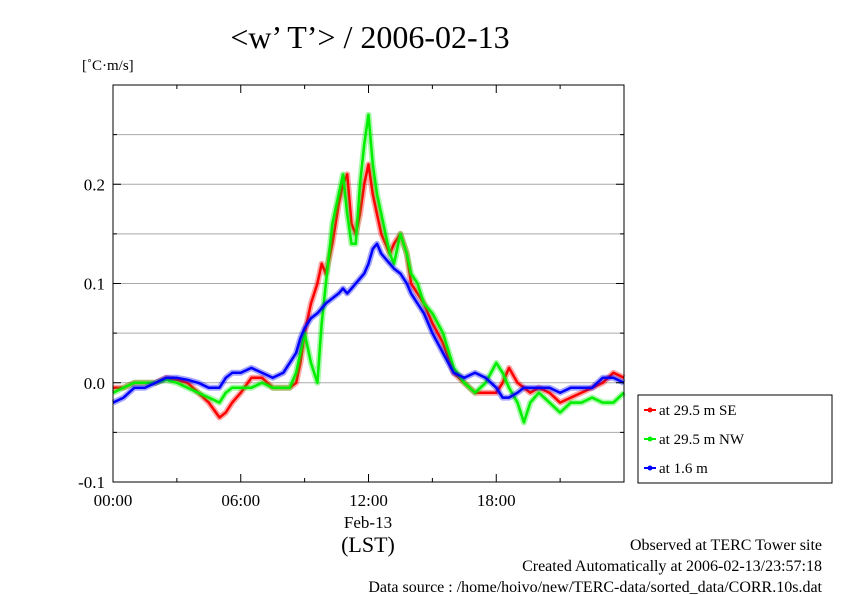 This screenshot has height=595, width=842. Describe the element at coordinates (496, 500) in the screenshot. I see `x-tick-label: 18:00` at that location.